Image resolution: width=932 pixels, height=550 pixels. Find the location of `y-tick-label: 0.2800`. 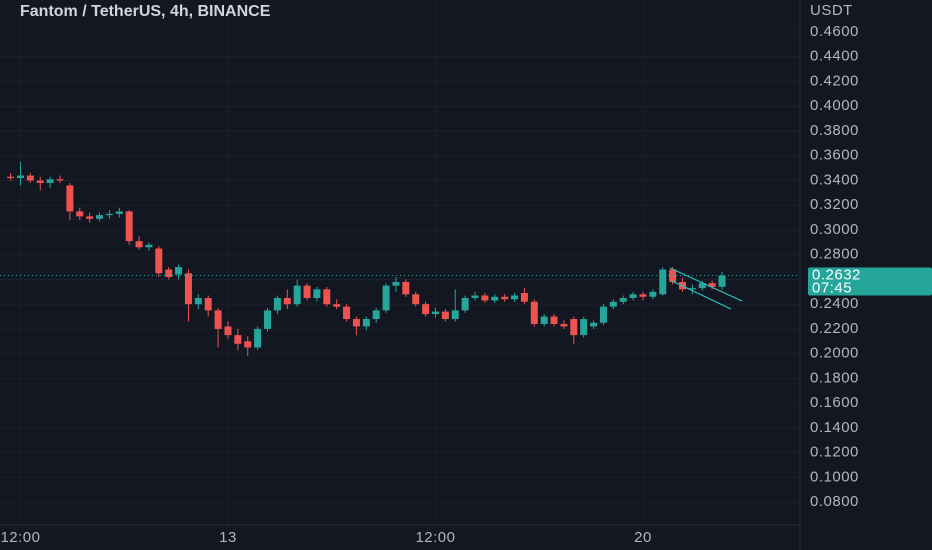

y-tick-label: 0.2800 is located at coordinates (834, 254).